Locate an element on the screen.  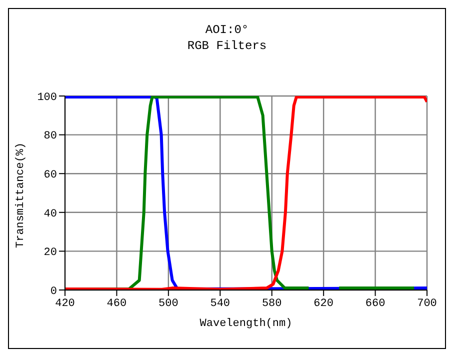
x-tick-label: 540 is located at coordinates (220, 304).